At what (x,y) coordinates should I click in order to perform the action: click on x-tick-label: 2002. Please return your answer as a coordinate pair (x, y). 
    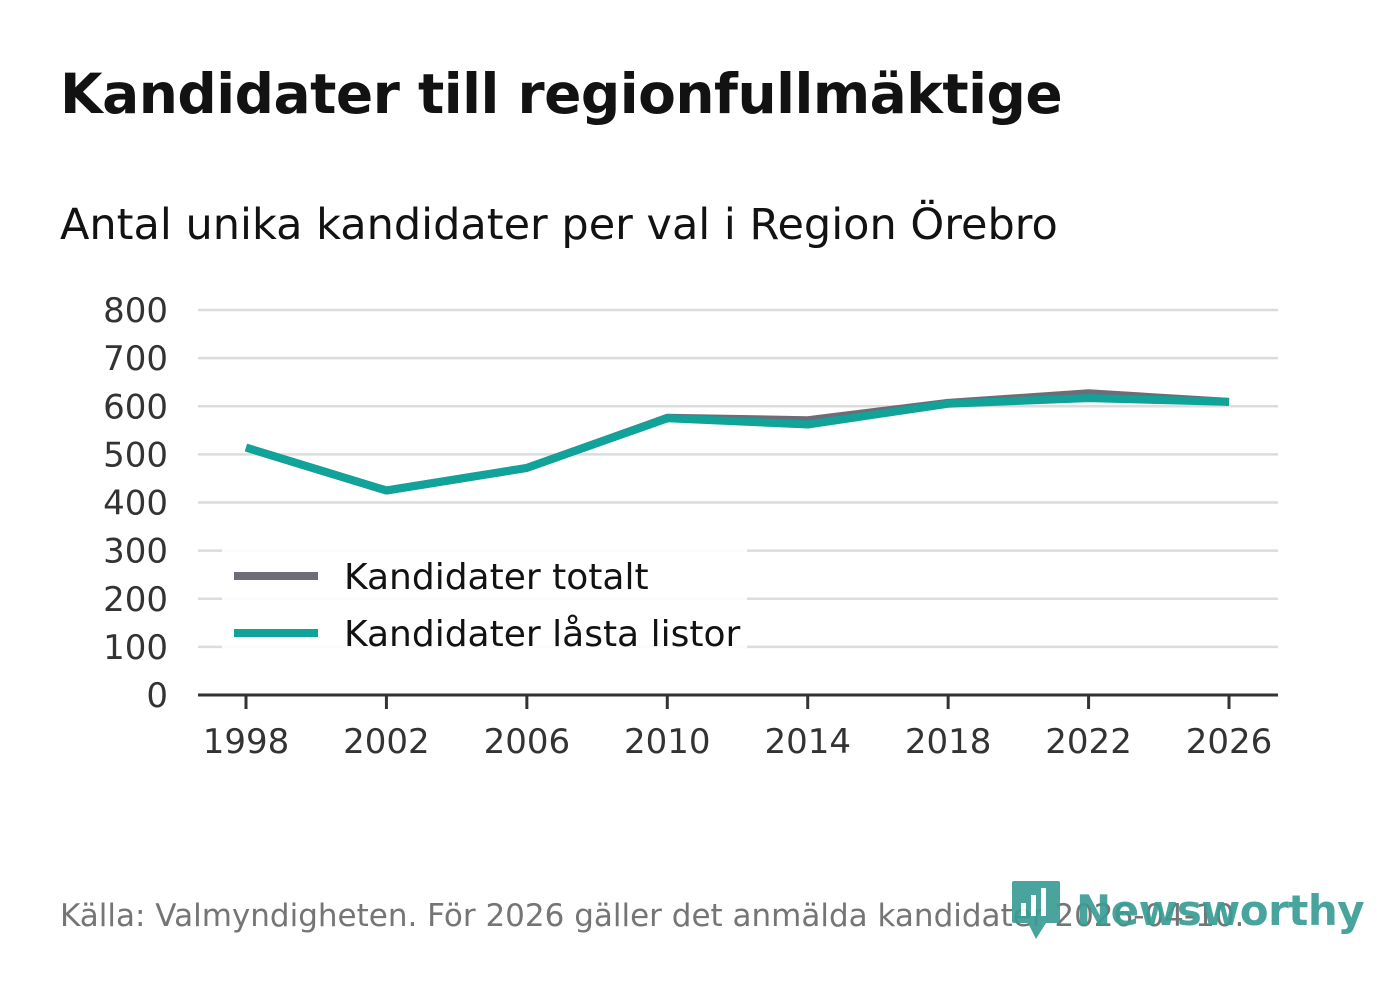
    Looking at the image, I should click on (386, 742).